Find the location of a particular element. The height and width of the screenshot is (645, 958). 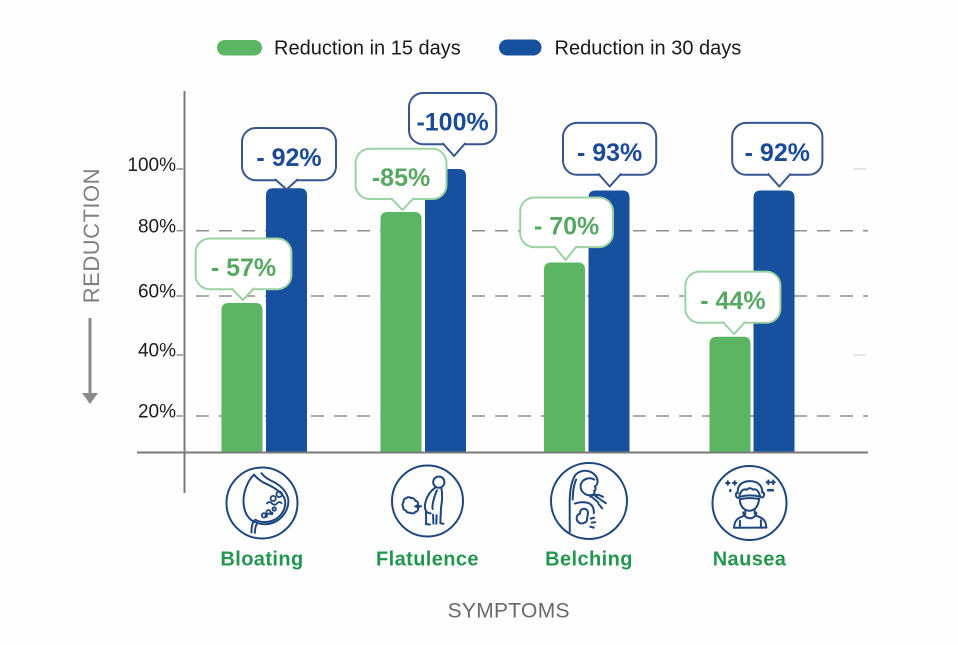

svg-text: - 93% is located at coordinates (609, 153).